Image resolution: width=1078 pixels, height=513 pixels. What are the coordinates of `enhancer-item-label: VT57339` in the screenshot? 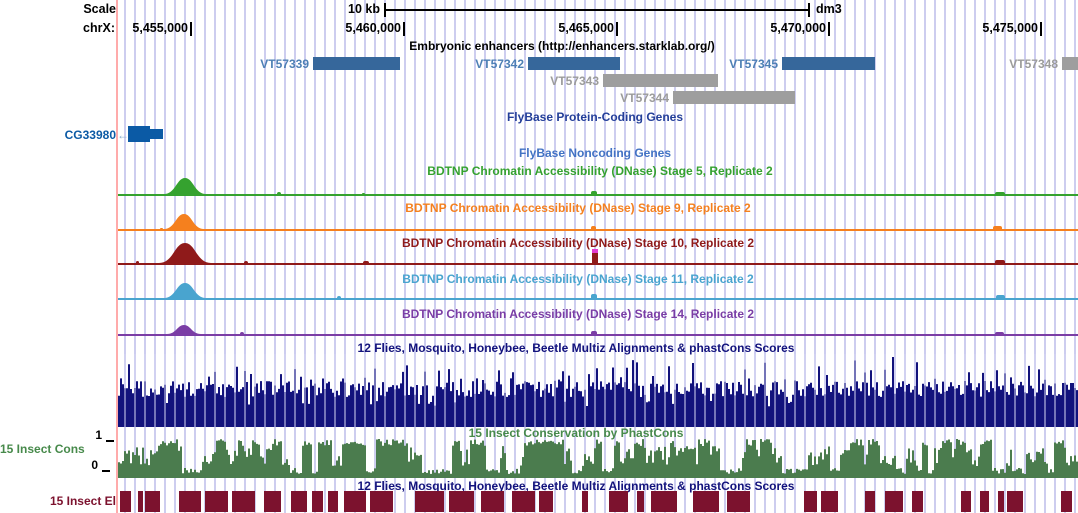 It's located at (284, 64).